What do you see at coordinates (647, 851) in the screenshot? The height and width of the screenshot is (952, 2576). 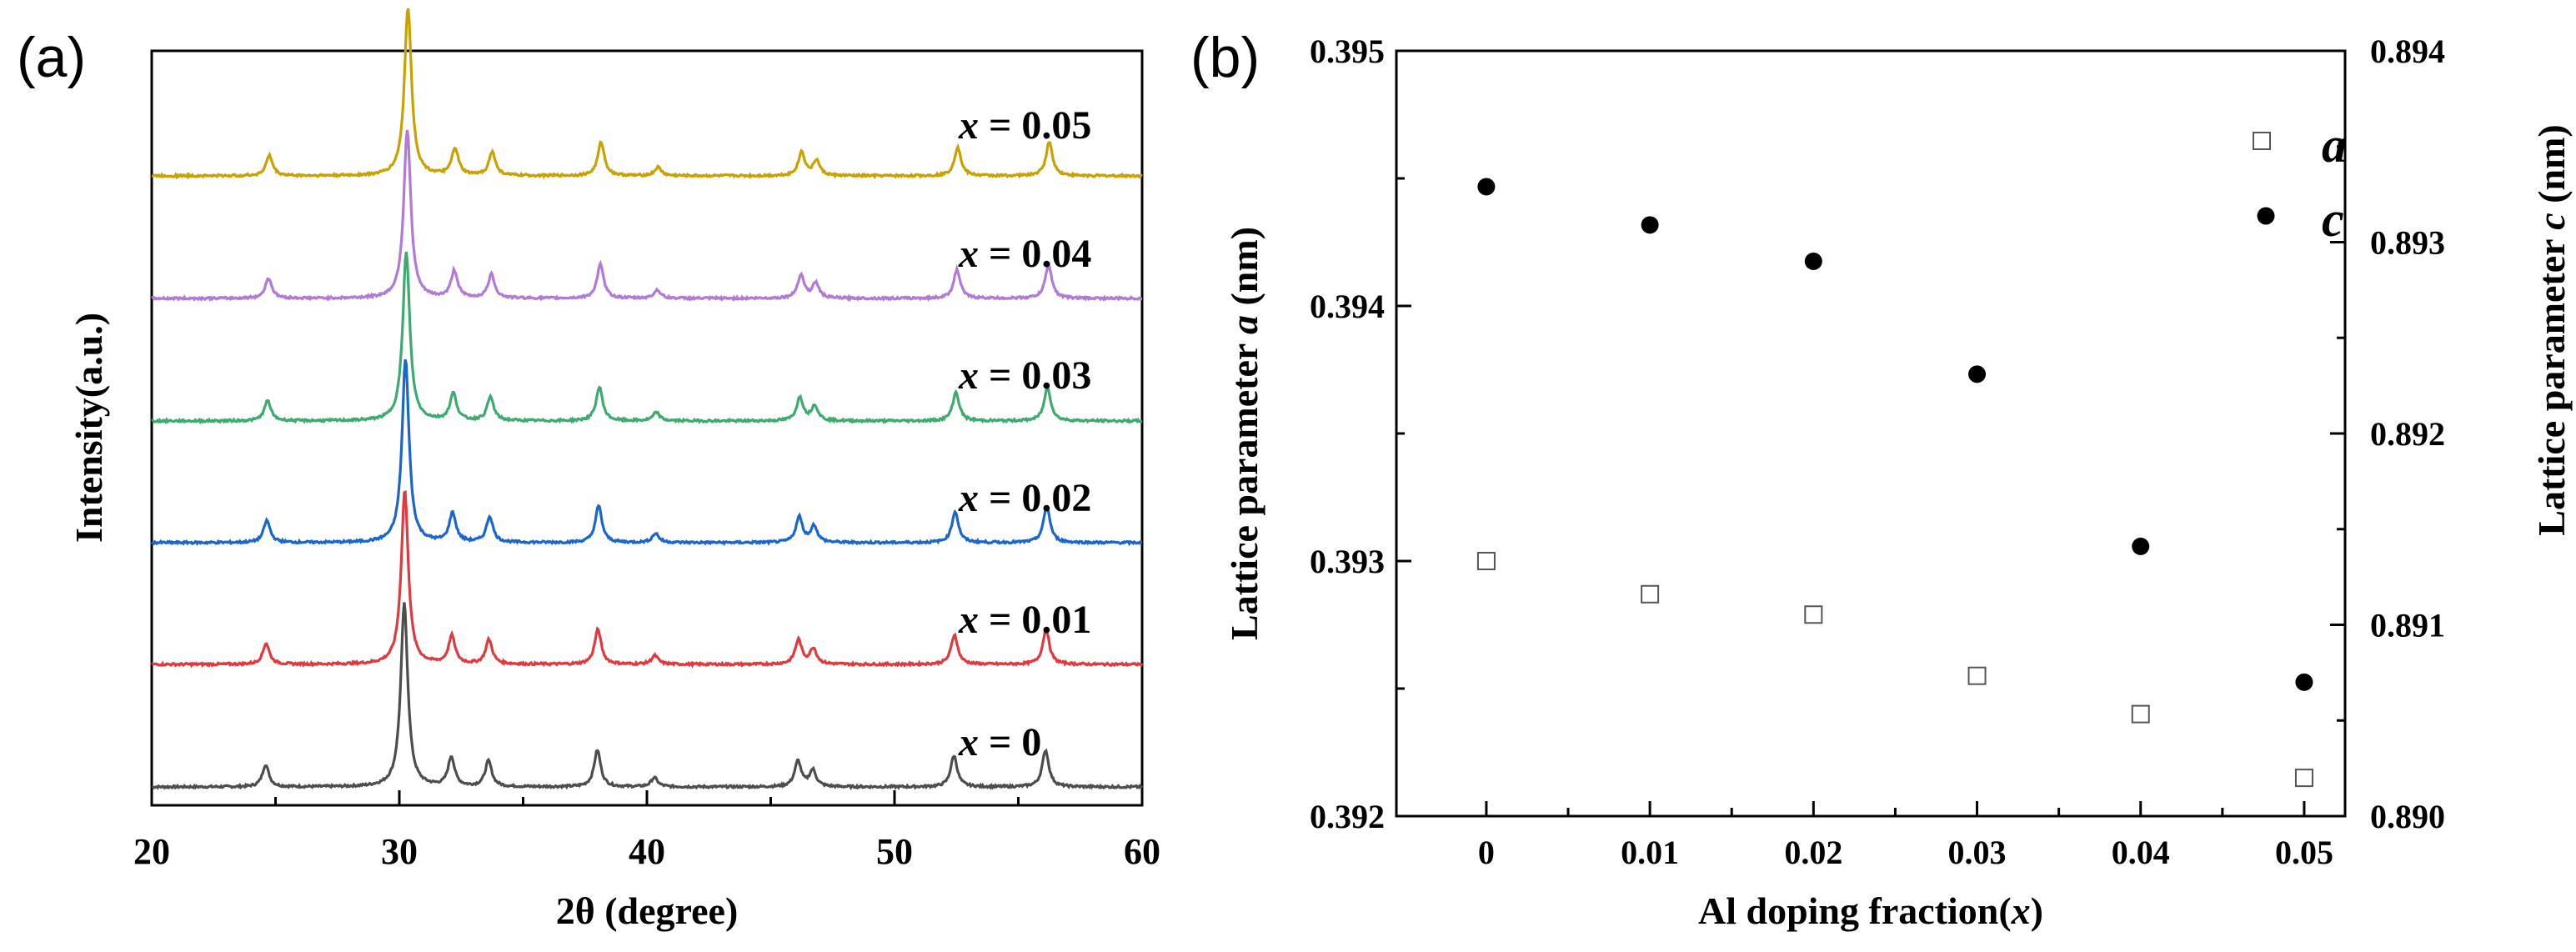 I see `x-tick-label: 40` at bounding box center [647, 851].